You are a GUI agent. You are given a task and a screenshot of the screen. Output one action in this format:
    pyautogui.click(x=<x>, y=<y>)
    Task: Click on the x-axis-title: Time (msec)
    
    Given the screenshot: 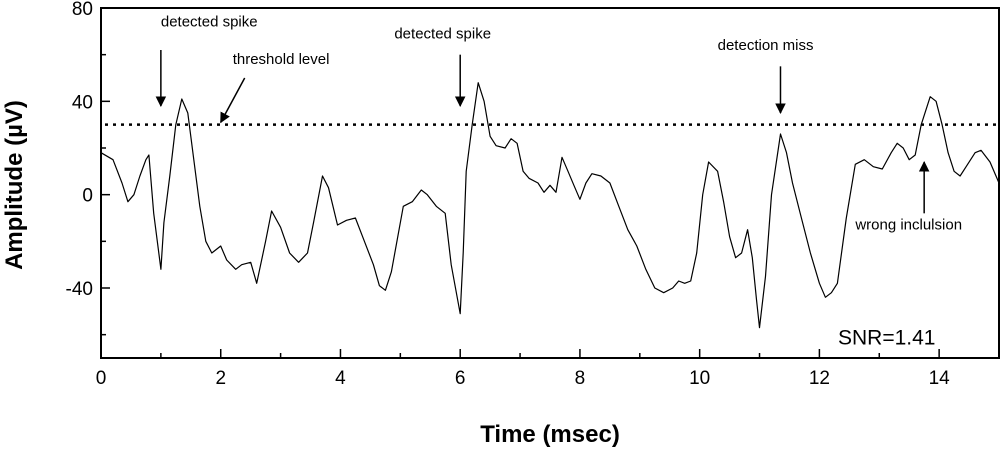 What is the action you would take?
    pyautogui.click(x=550, y=434)
    